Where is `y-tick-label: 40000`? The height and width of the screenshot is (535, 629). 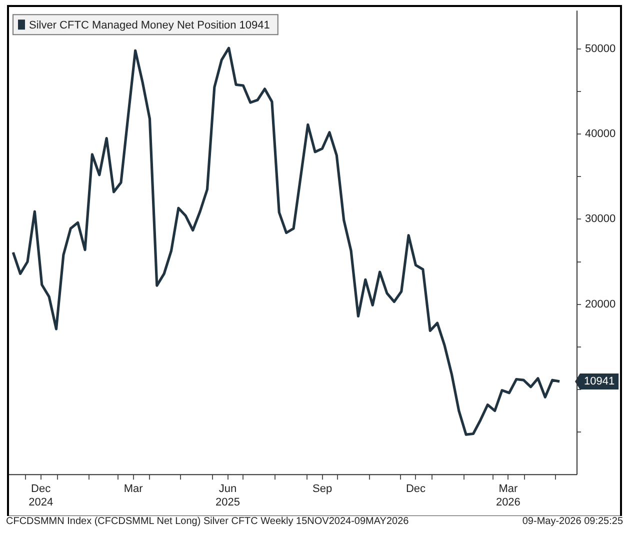 y-tick-label: 40000 is located at coordinates (600, 134).